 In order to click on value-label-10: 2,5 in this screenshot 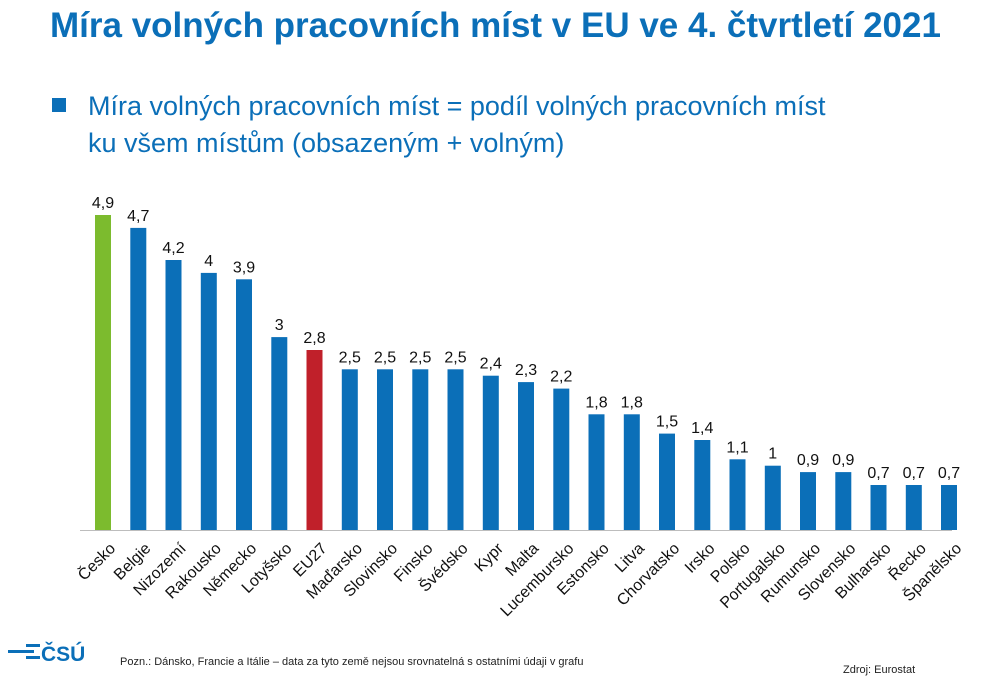, I will do `click(420, 357)`.